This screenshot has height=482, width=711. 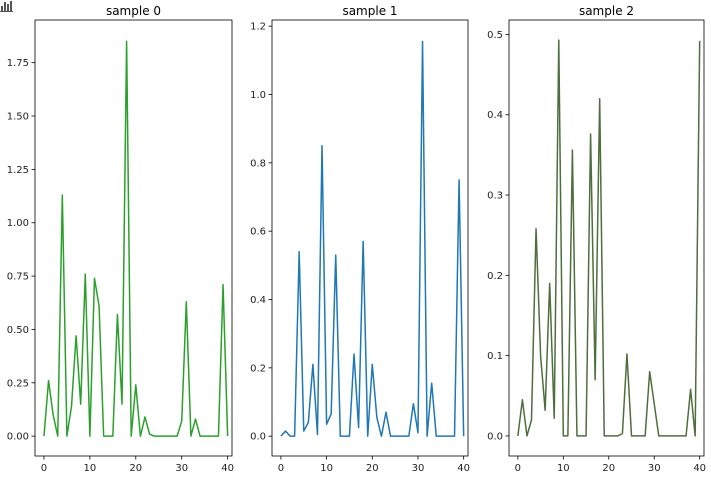 I want to click on y-tick-label: 1.2, so click(x=258, y=27).